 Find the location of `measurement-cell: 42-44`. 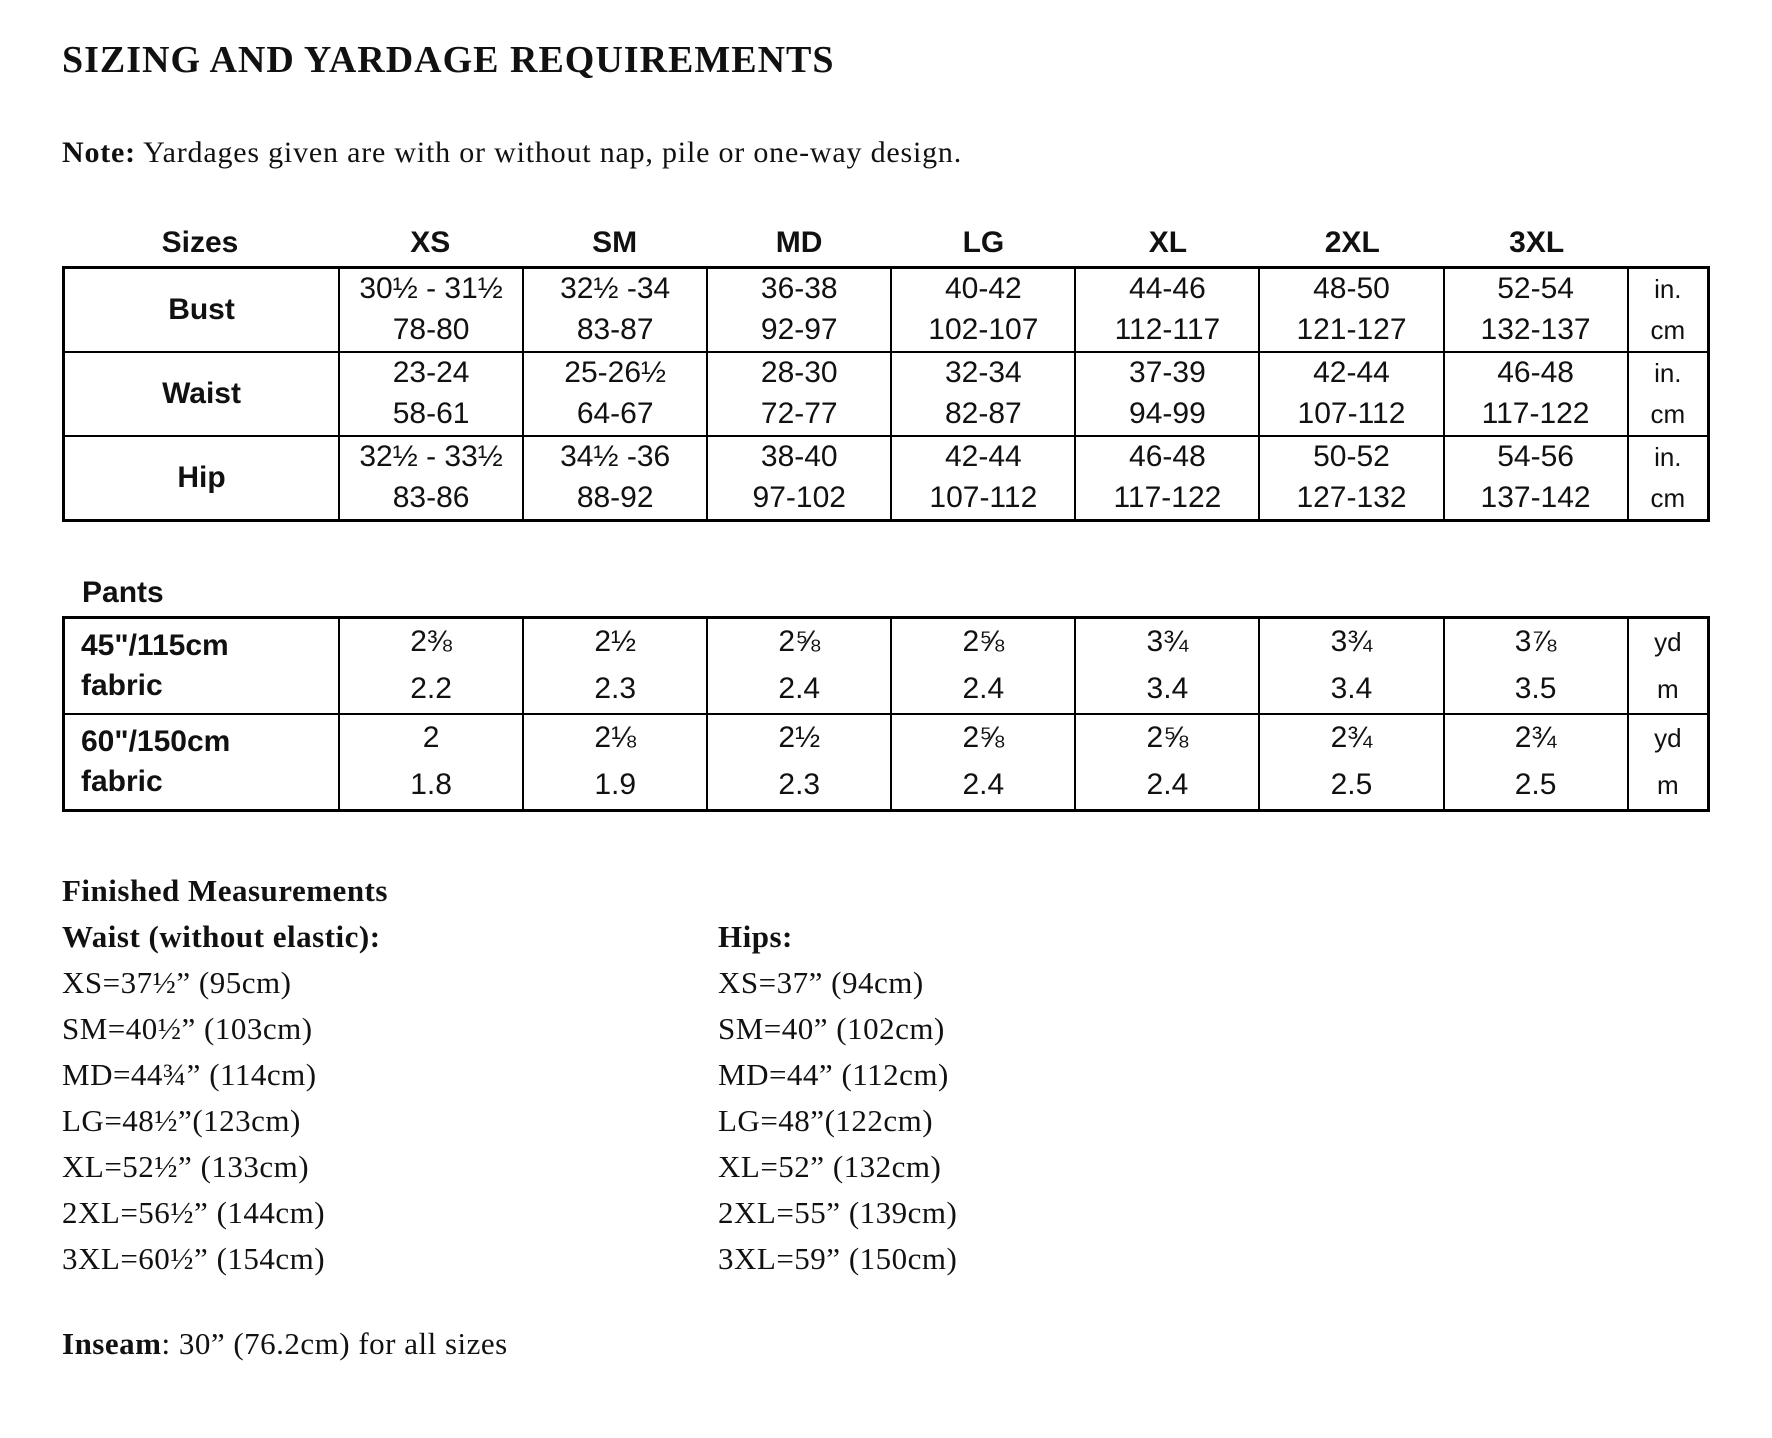

measurement-cell: 42-44 is located at coordinates (983, 456).